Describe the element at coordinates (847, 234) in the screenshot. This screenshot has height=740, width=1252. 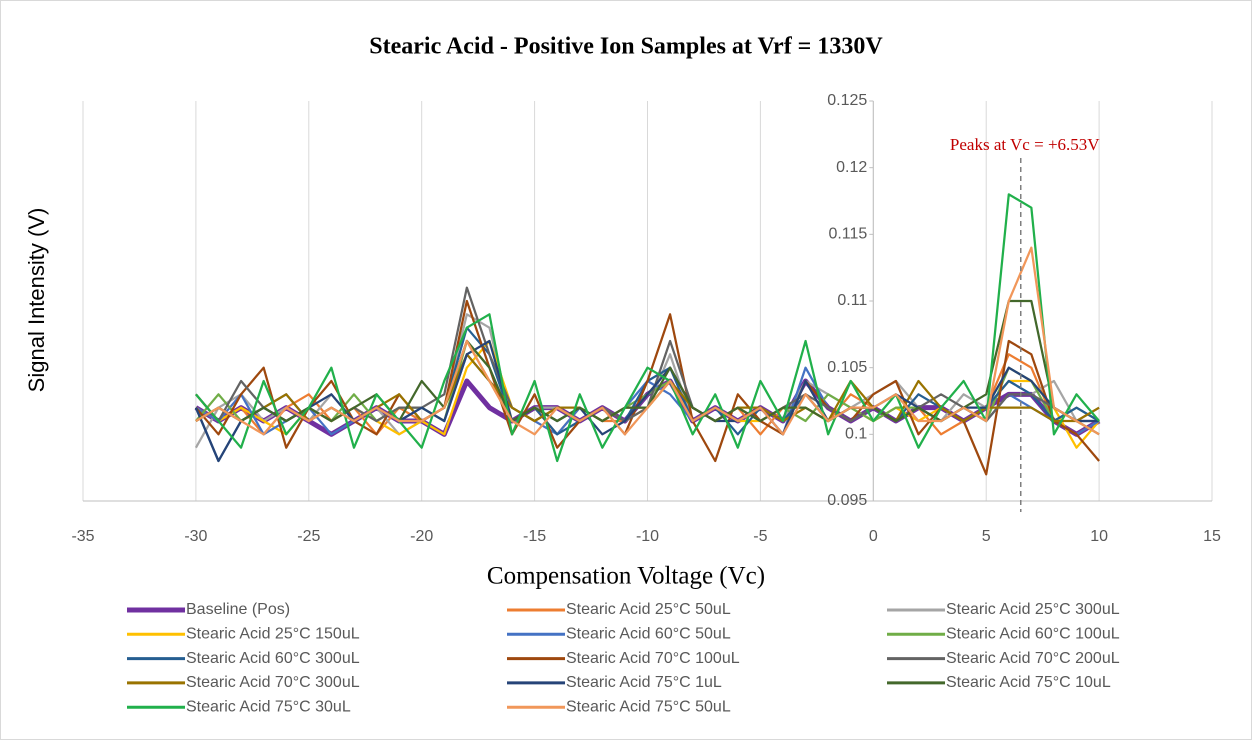
I see `y-tick-label: 0.115` at that location.